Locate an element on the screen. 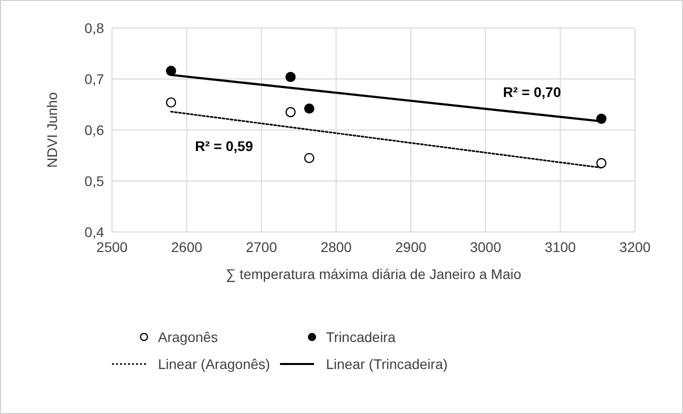  x-tick-label: 3000 is located at coordinates (486, 247).